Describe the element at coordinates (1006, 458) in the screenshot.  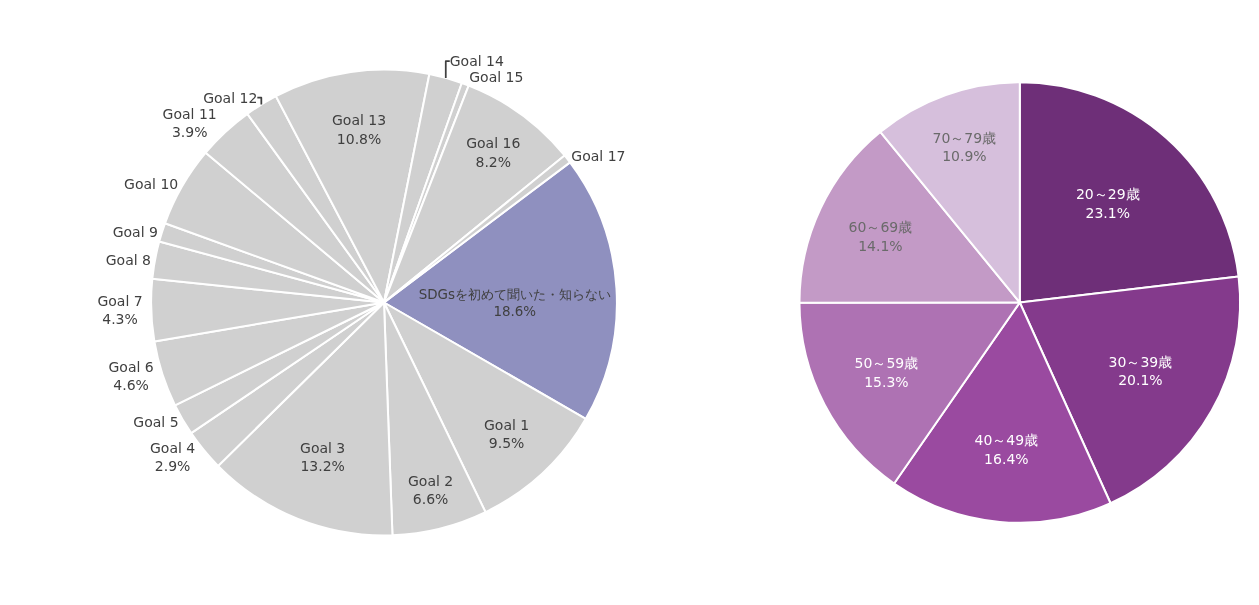
I see `data-label: 16.4%` at that location.